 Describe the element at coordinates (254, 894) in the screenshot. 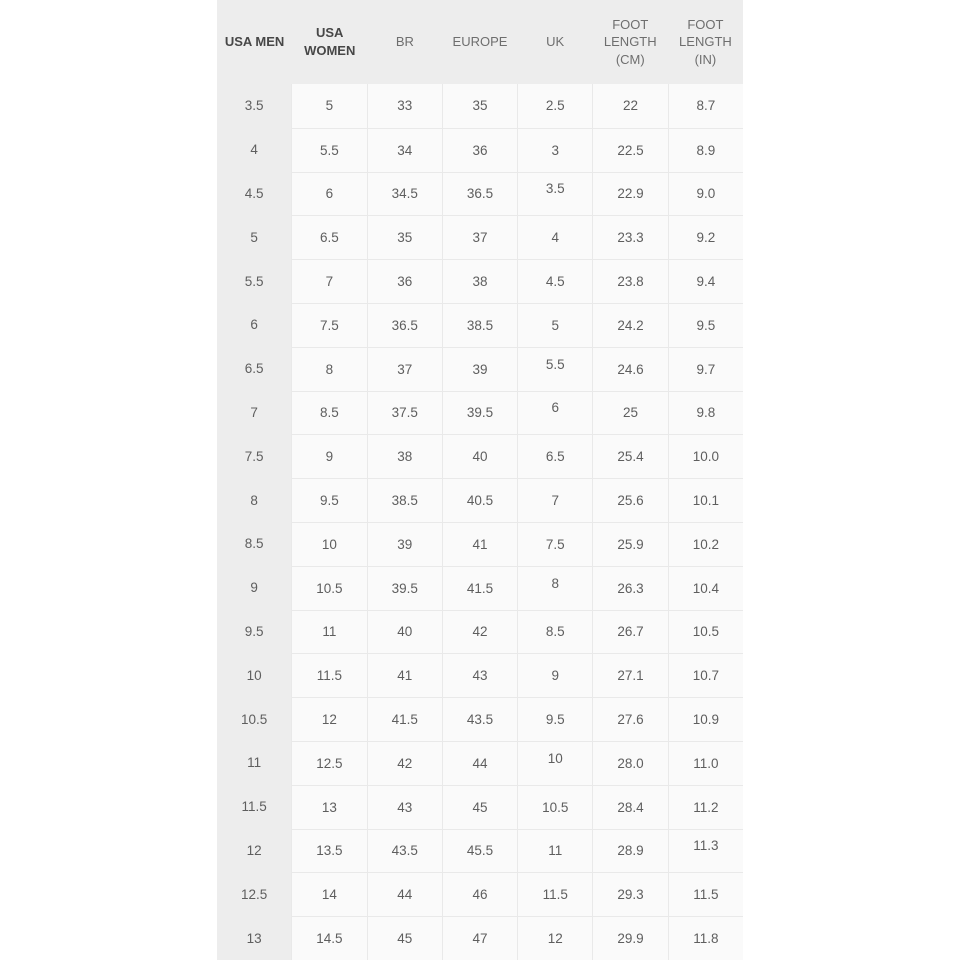

I see `row-header-cell: 12.5` at that location.